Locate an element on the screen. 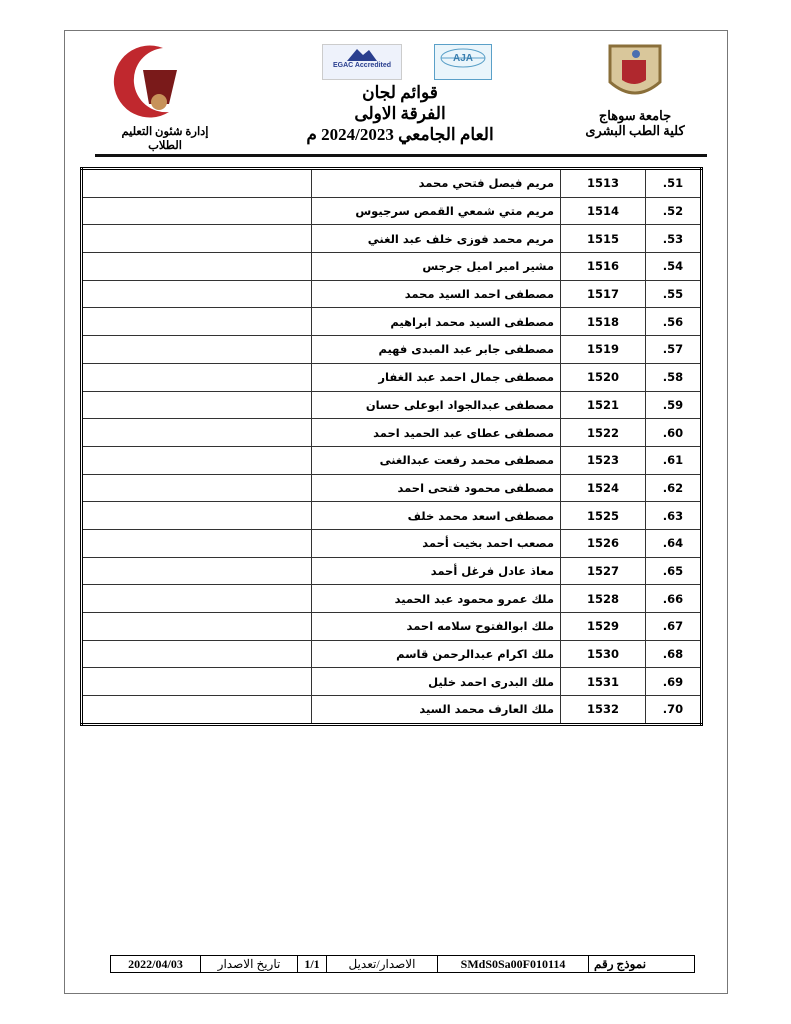 The image size is (791, 1024). row-index: 52. is located at coordinates (673, 211).